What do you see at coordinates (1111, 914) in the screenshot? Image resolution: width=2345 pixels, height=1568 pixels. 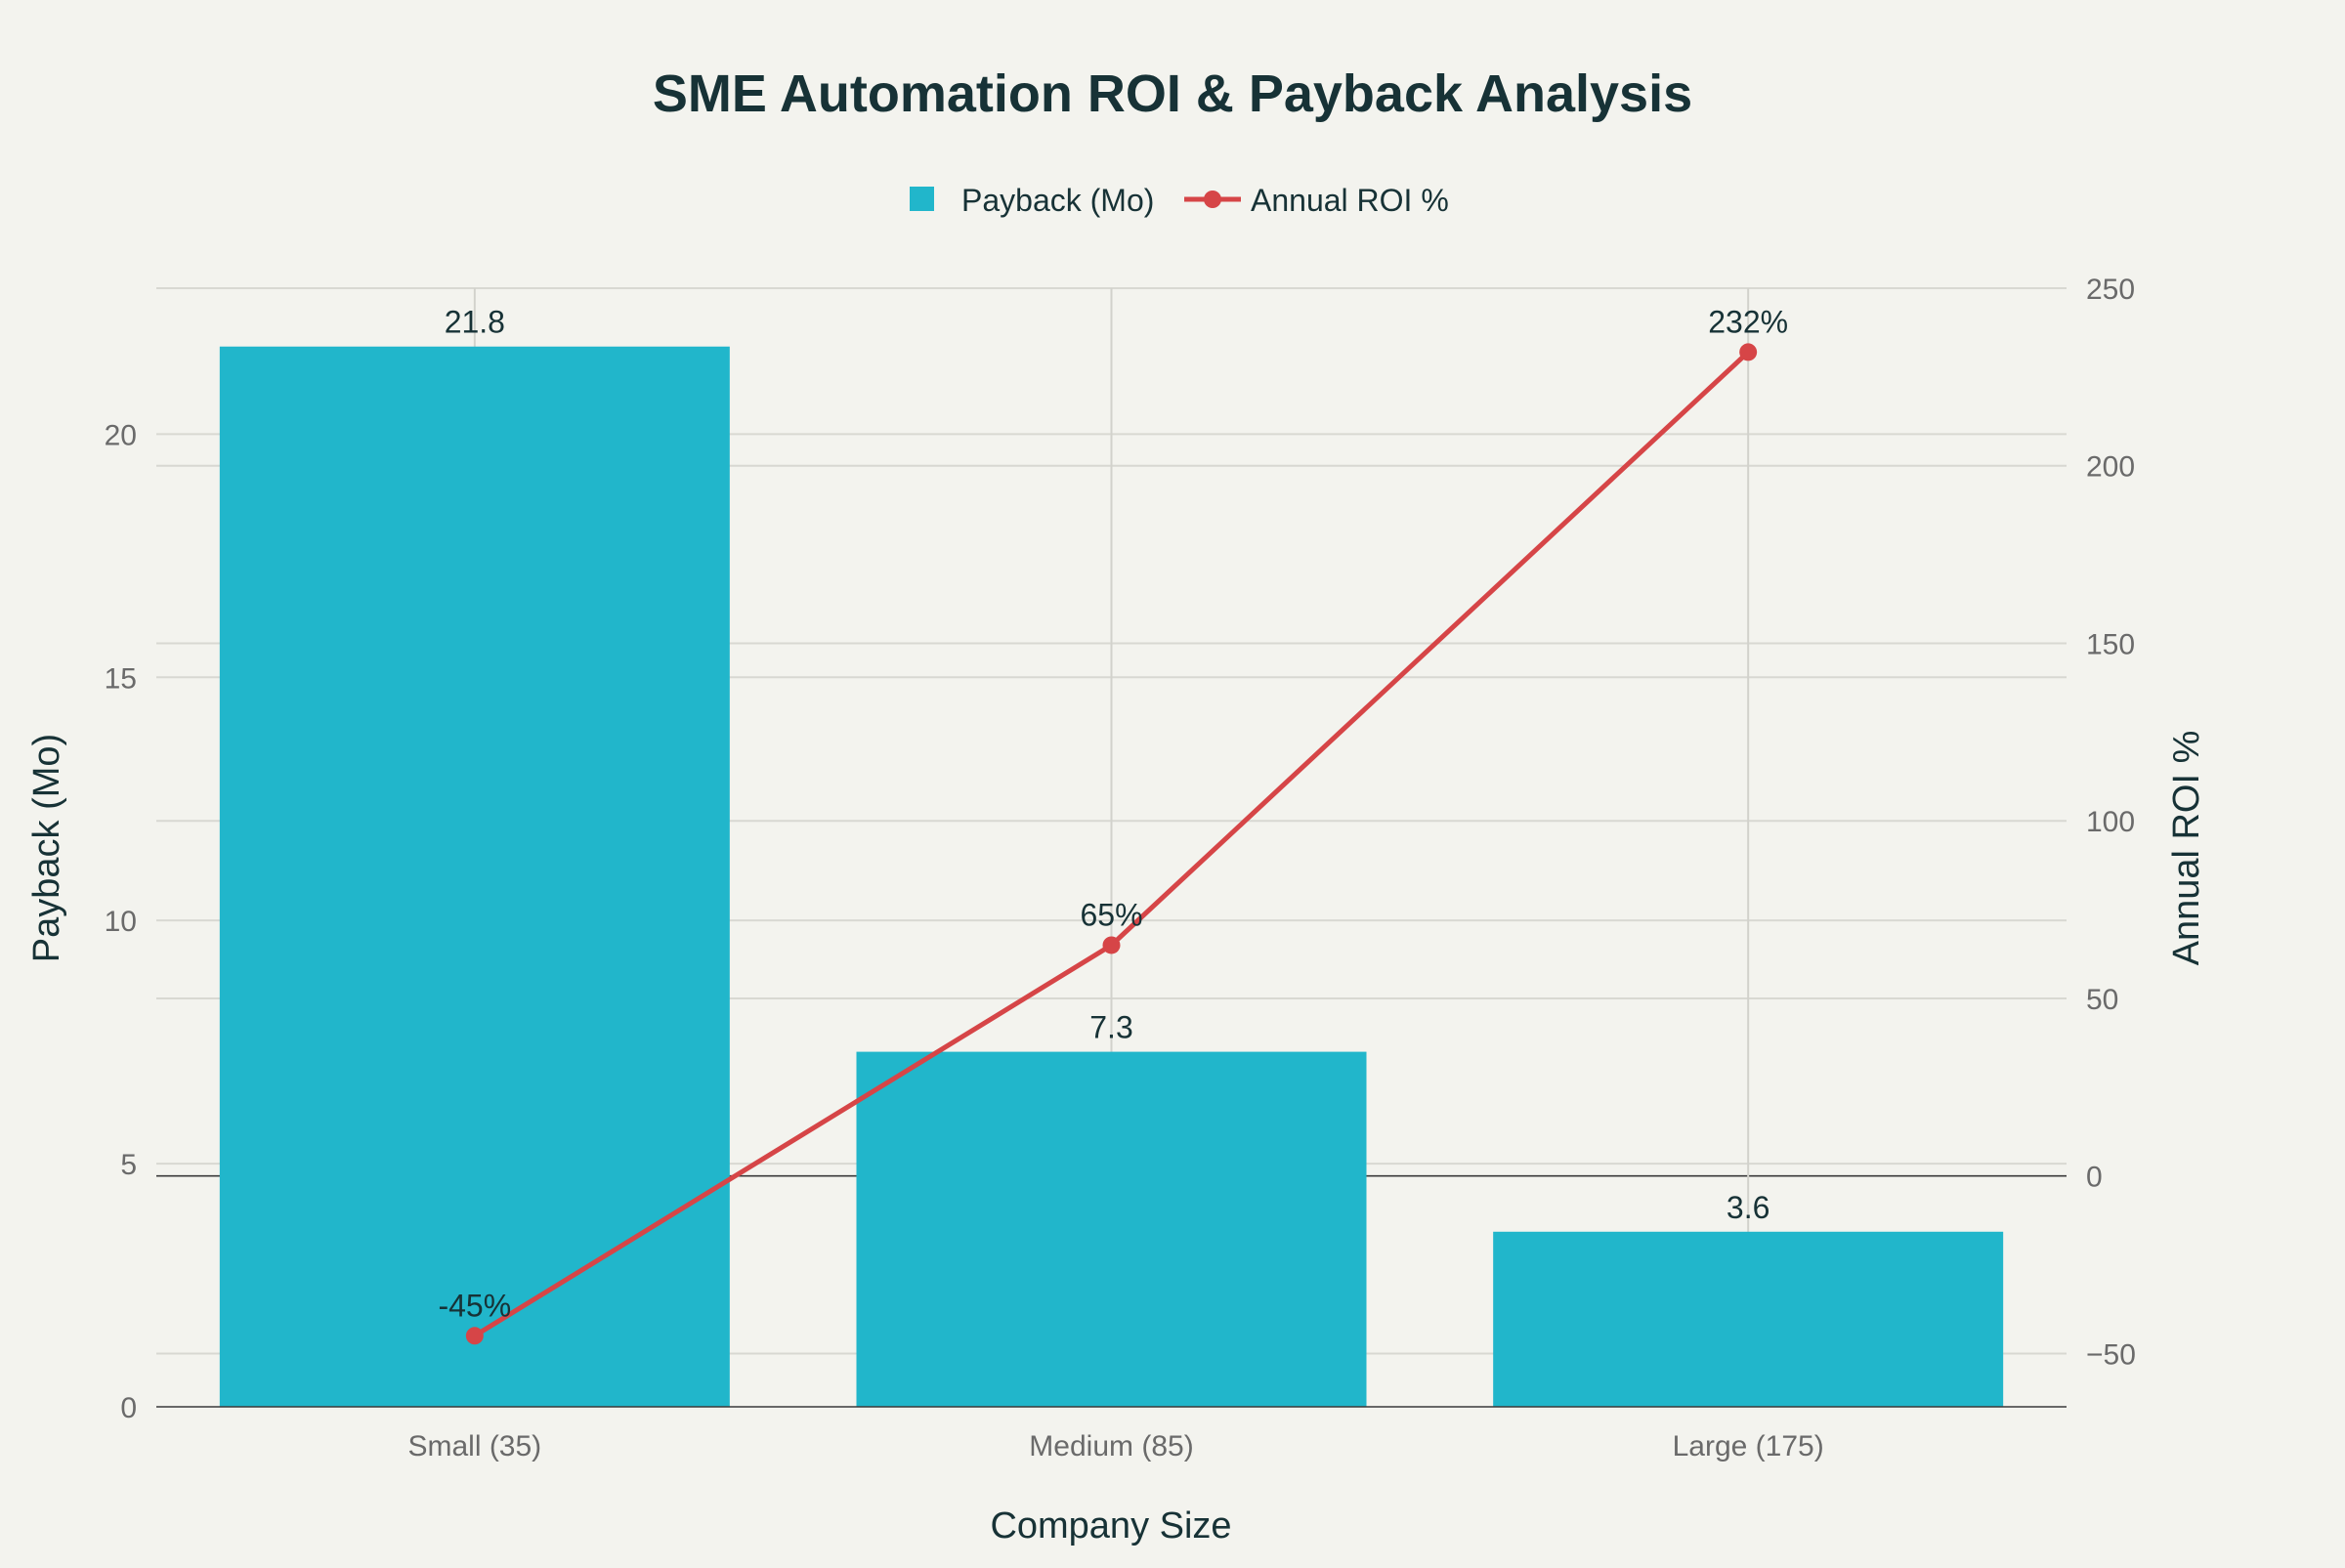 I see `roi-value-label: 65%` at bounding box center [1111, 914].